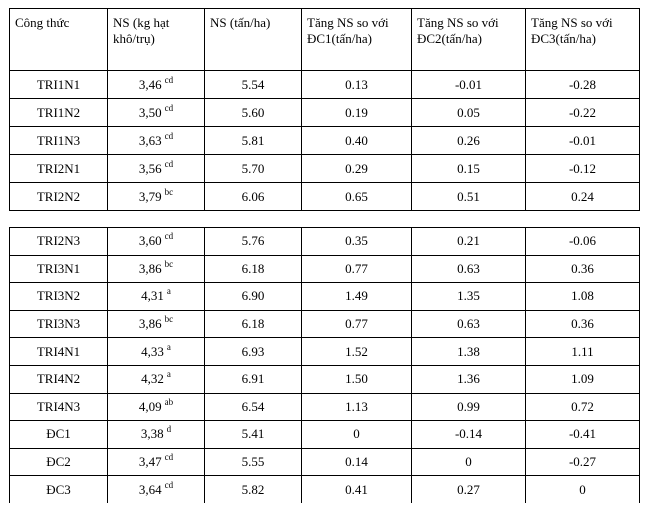  Describe the element at coordinates (356, 461) in the screenshot. I see `table-cell: 0.14` at that location.